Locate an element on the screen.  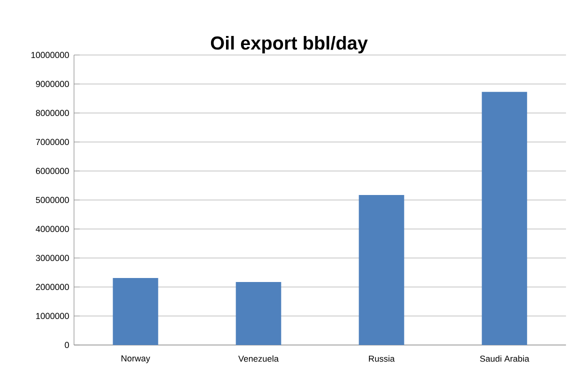
x-tick-label: Venezuela is located at coordinates (258, 358).